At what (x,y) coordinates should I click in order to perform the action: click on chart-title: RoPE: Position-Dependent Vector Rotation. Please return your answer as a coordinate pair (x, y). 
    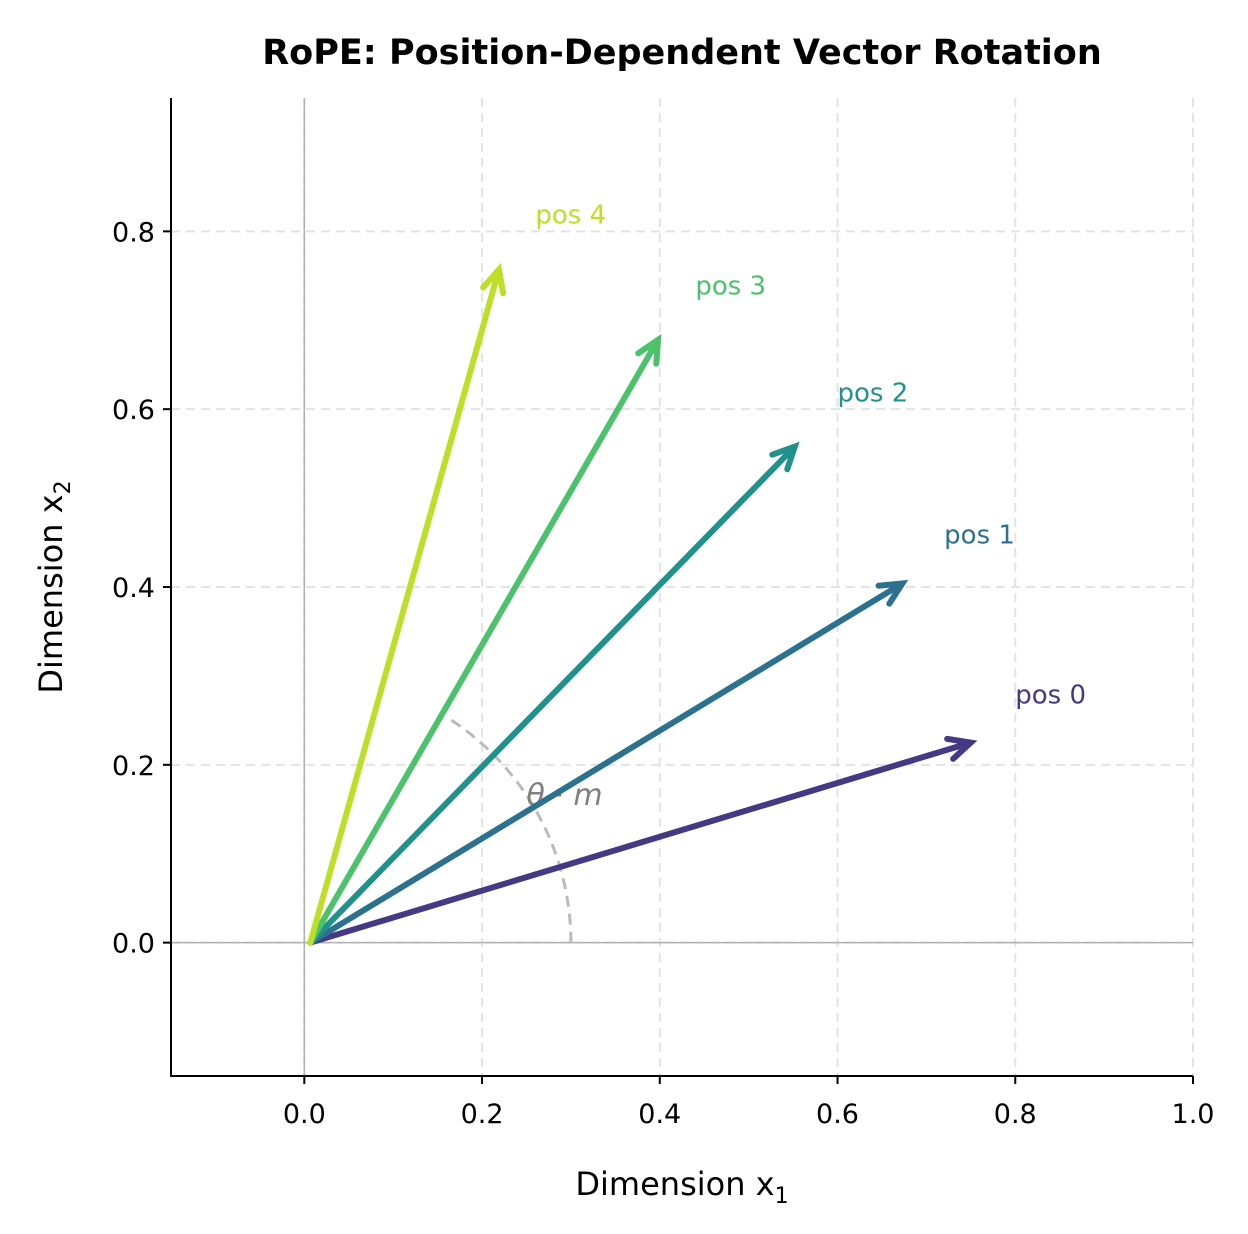
    Looking at the image, I should click on (682, 53).